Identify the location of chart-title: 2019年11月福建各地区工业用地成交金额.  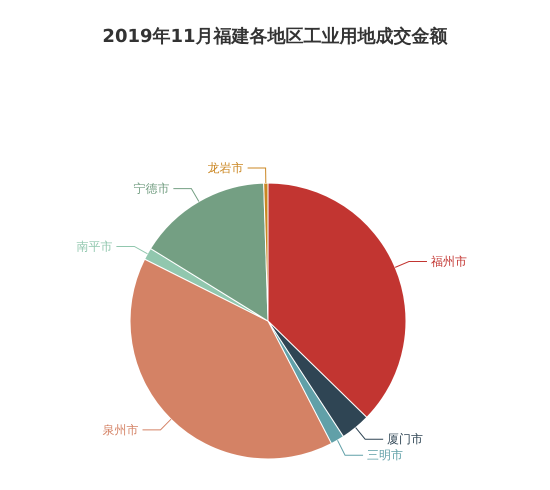
(275, 36).